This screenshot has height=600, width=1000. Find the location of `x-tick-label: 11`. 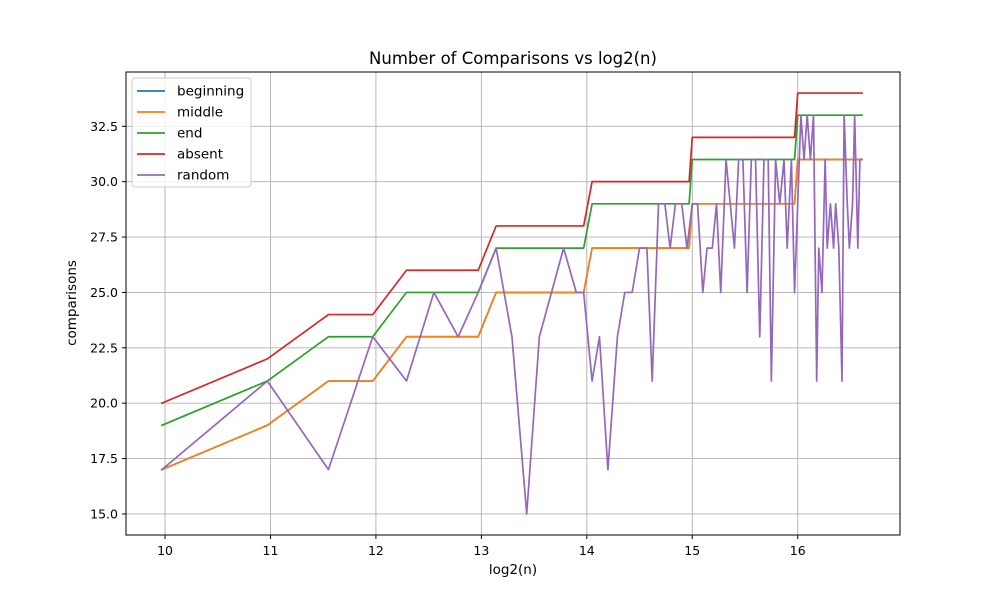

x-tick-label: 11 is located at coordinates (271, 550).